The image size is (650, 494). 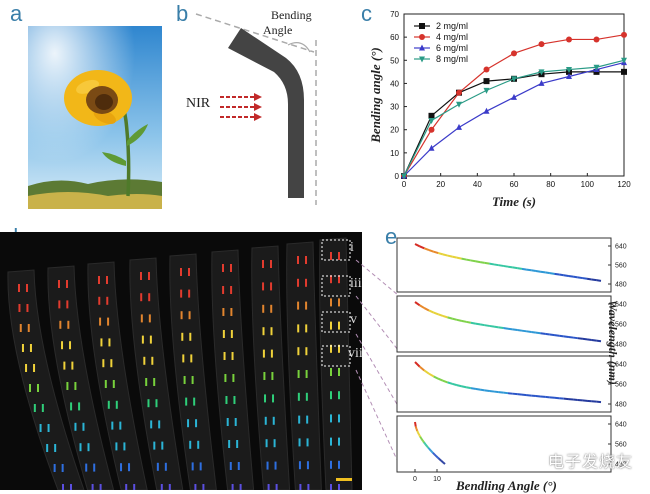 I want to click on x-tick-label: 120, so click(x=624, y=184).